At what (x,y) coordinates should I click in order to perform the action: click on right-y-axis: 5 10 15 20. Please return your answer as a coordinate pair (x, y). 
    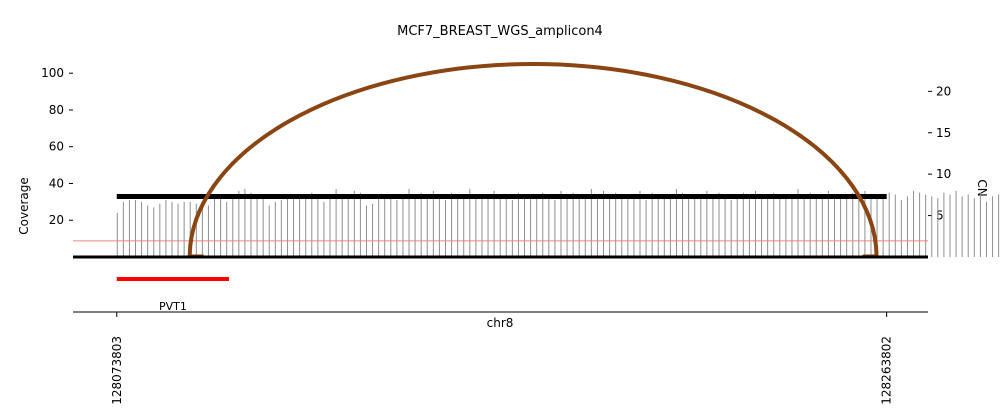
    Looking at the image, I should click on (939, 153).